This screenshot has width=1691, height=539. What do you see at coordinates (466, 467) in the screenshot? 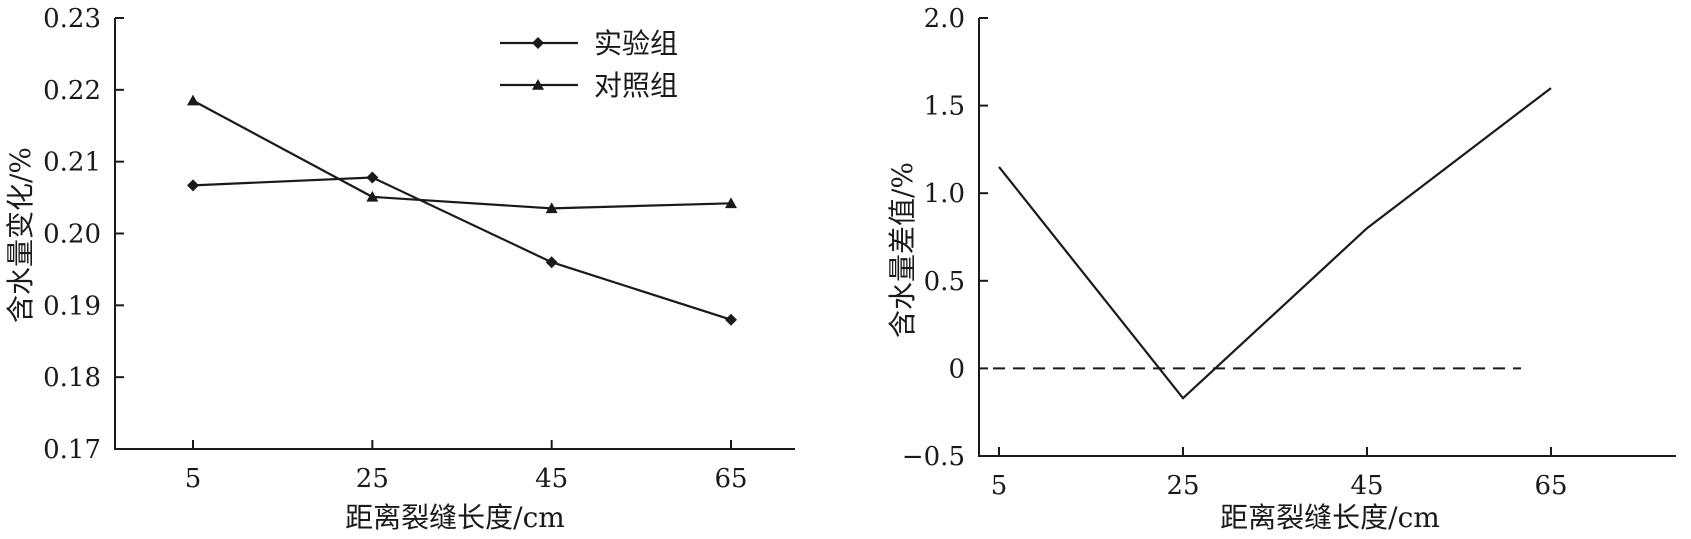
I see `left-chart-x-ticks: 5 25 45 65` at bounding box center [466, 467].